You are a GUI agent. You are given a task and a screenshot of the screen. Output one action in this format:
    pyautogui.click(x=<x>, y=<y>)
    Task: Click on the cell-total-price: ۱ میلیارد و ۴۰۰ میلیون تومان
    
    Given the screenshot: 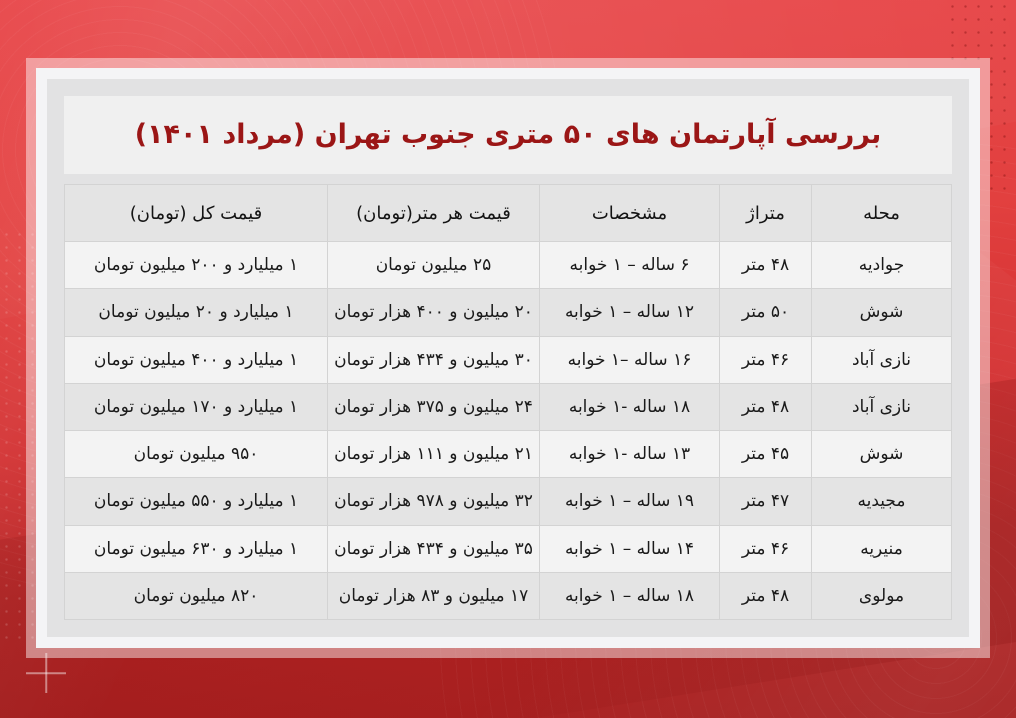 What is the action you would take?
    pyautogui.click(x=196, y=359)
    